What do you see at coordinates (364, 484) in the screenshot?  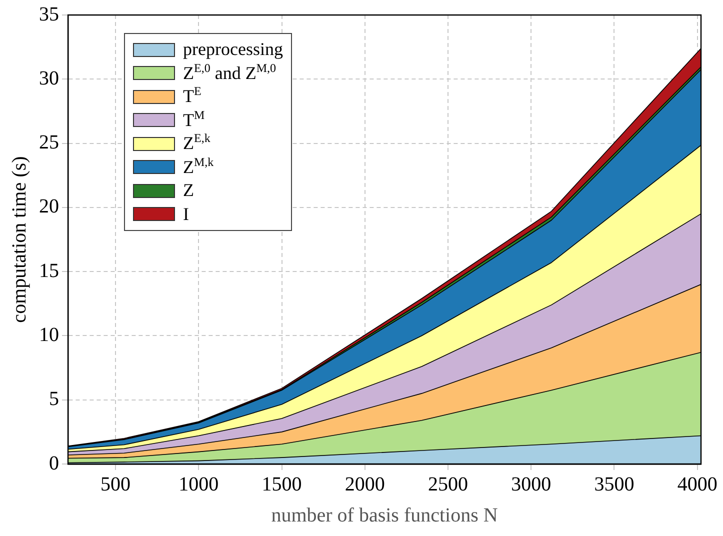 I see `x-tick-label: 2000` at bounding box center [364, 484].